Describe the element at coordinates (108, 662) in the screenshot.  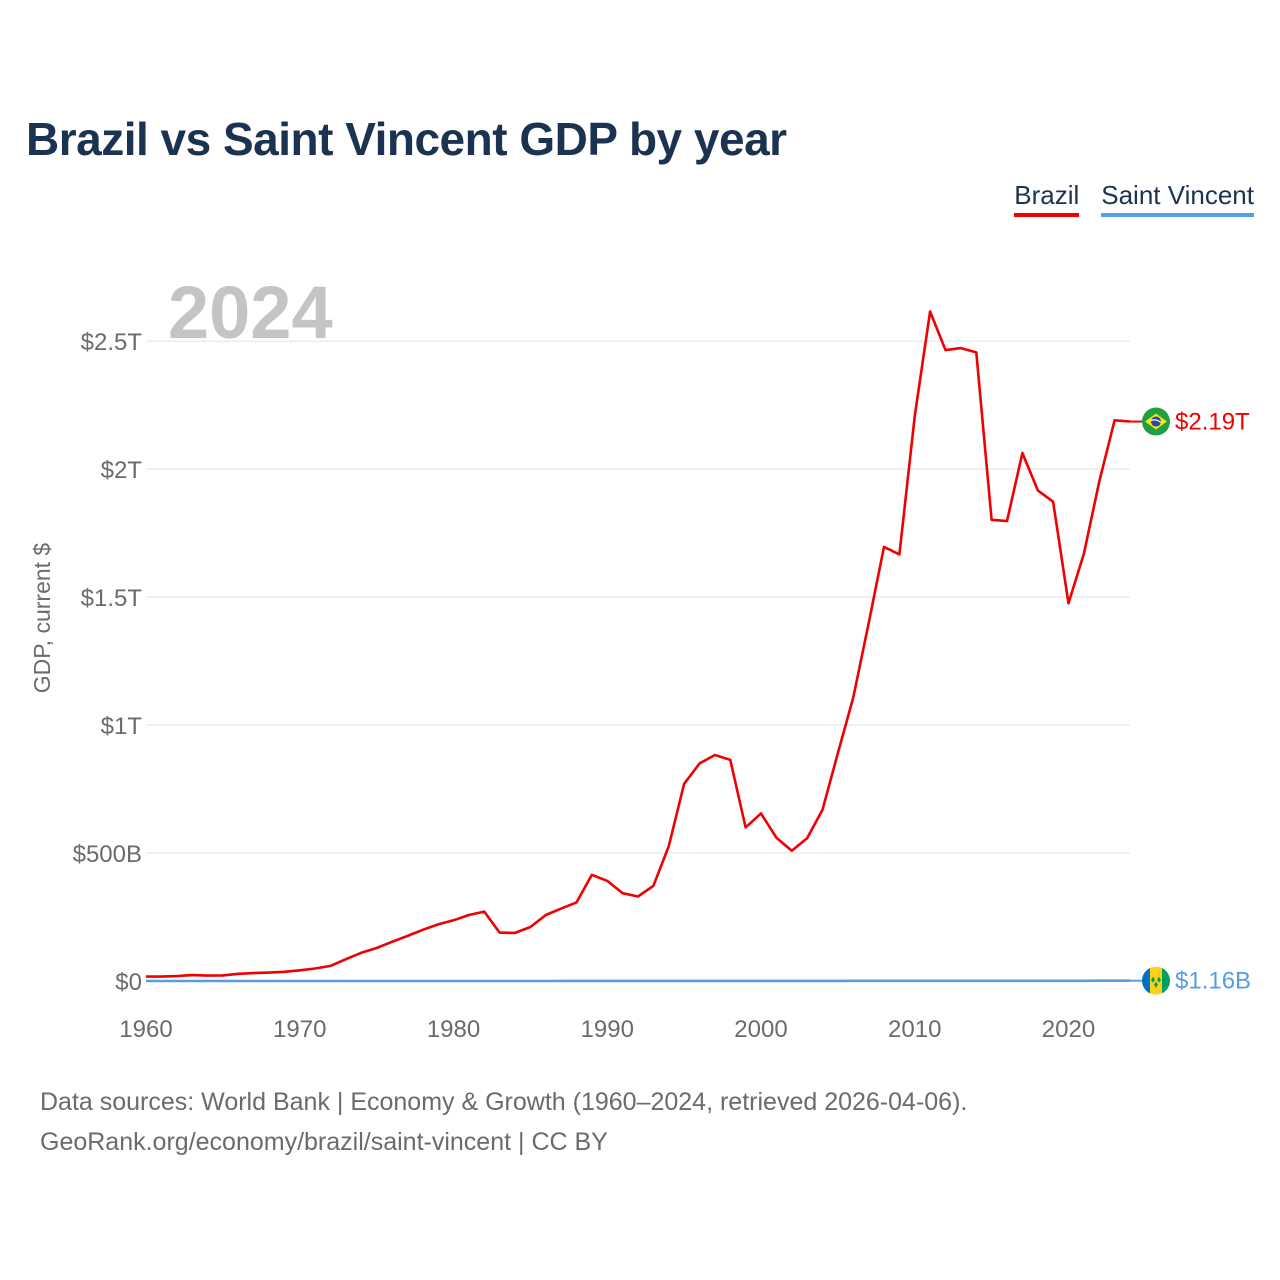
I see `y-axis-ticks: $0 $500B $1T $1.5T $2T $2.5T` at that location.